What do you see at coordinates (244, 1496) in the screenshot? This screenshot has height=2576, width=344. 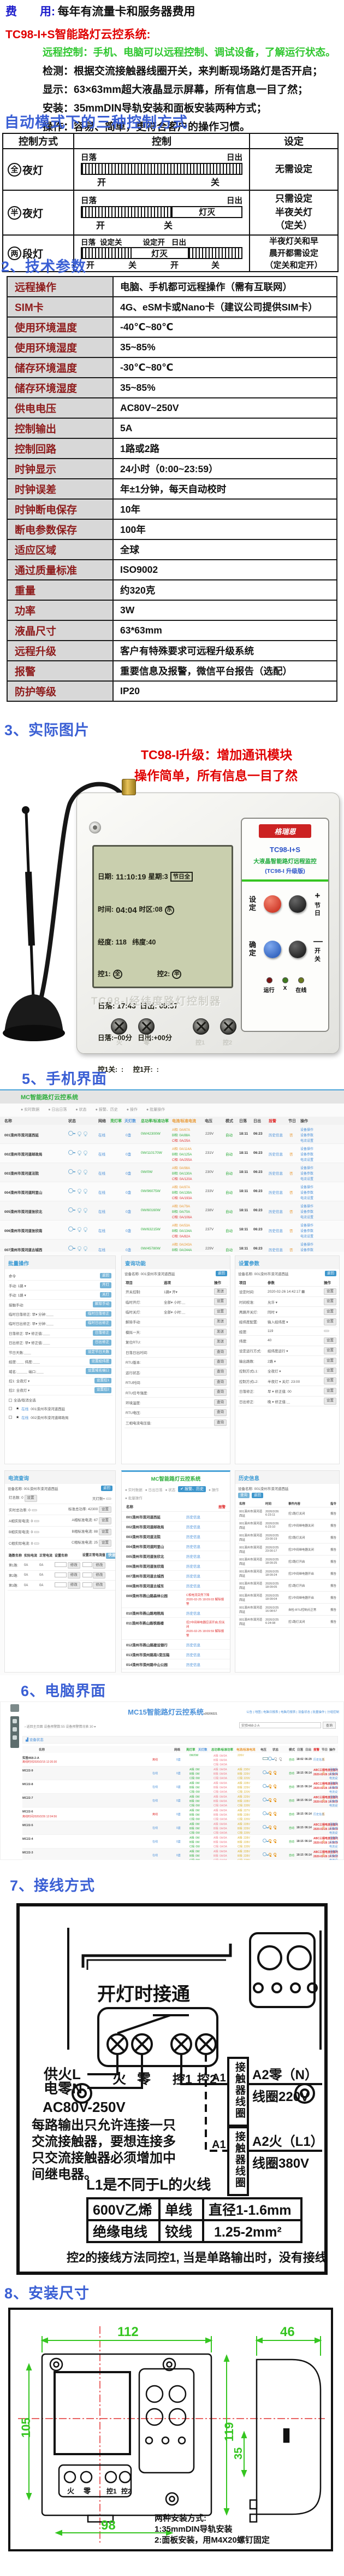 I see `hist-query-button: 查询` at bounding box center [244, 1496].